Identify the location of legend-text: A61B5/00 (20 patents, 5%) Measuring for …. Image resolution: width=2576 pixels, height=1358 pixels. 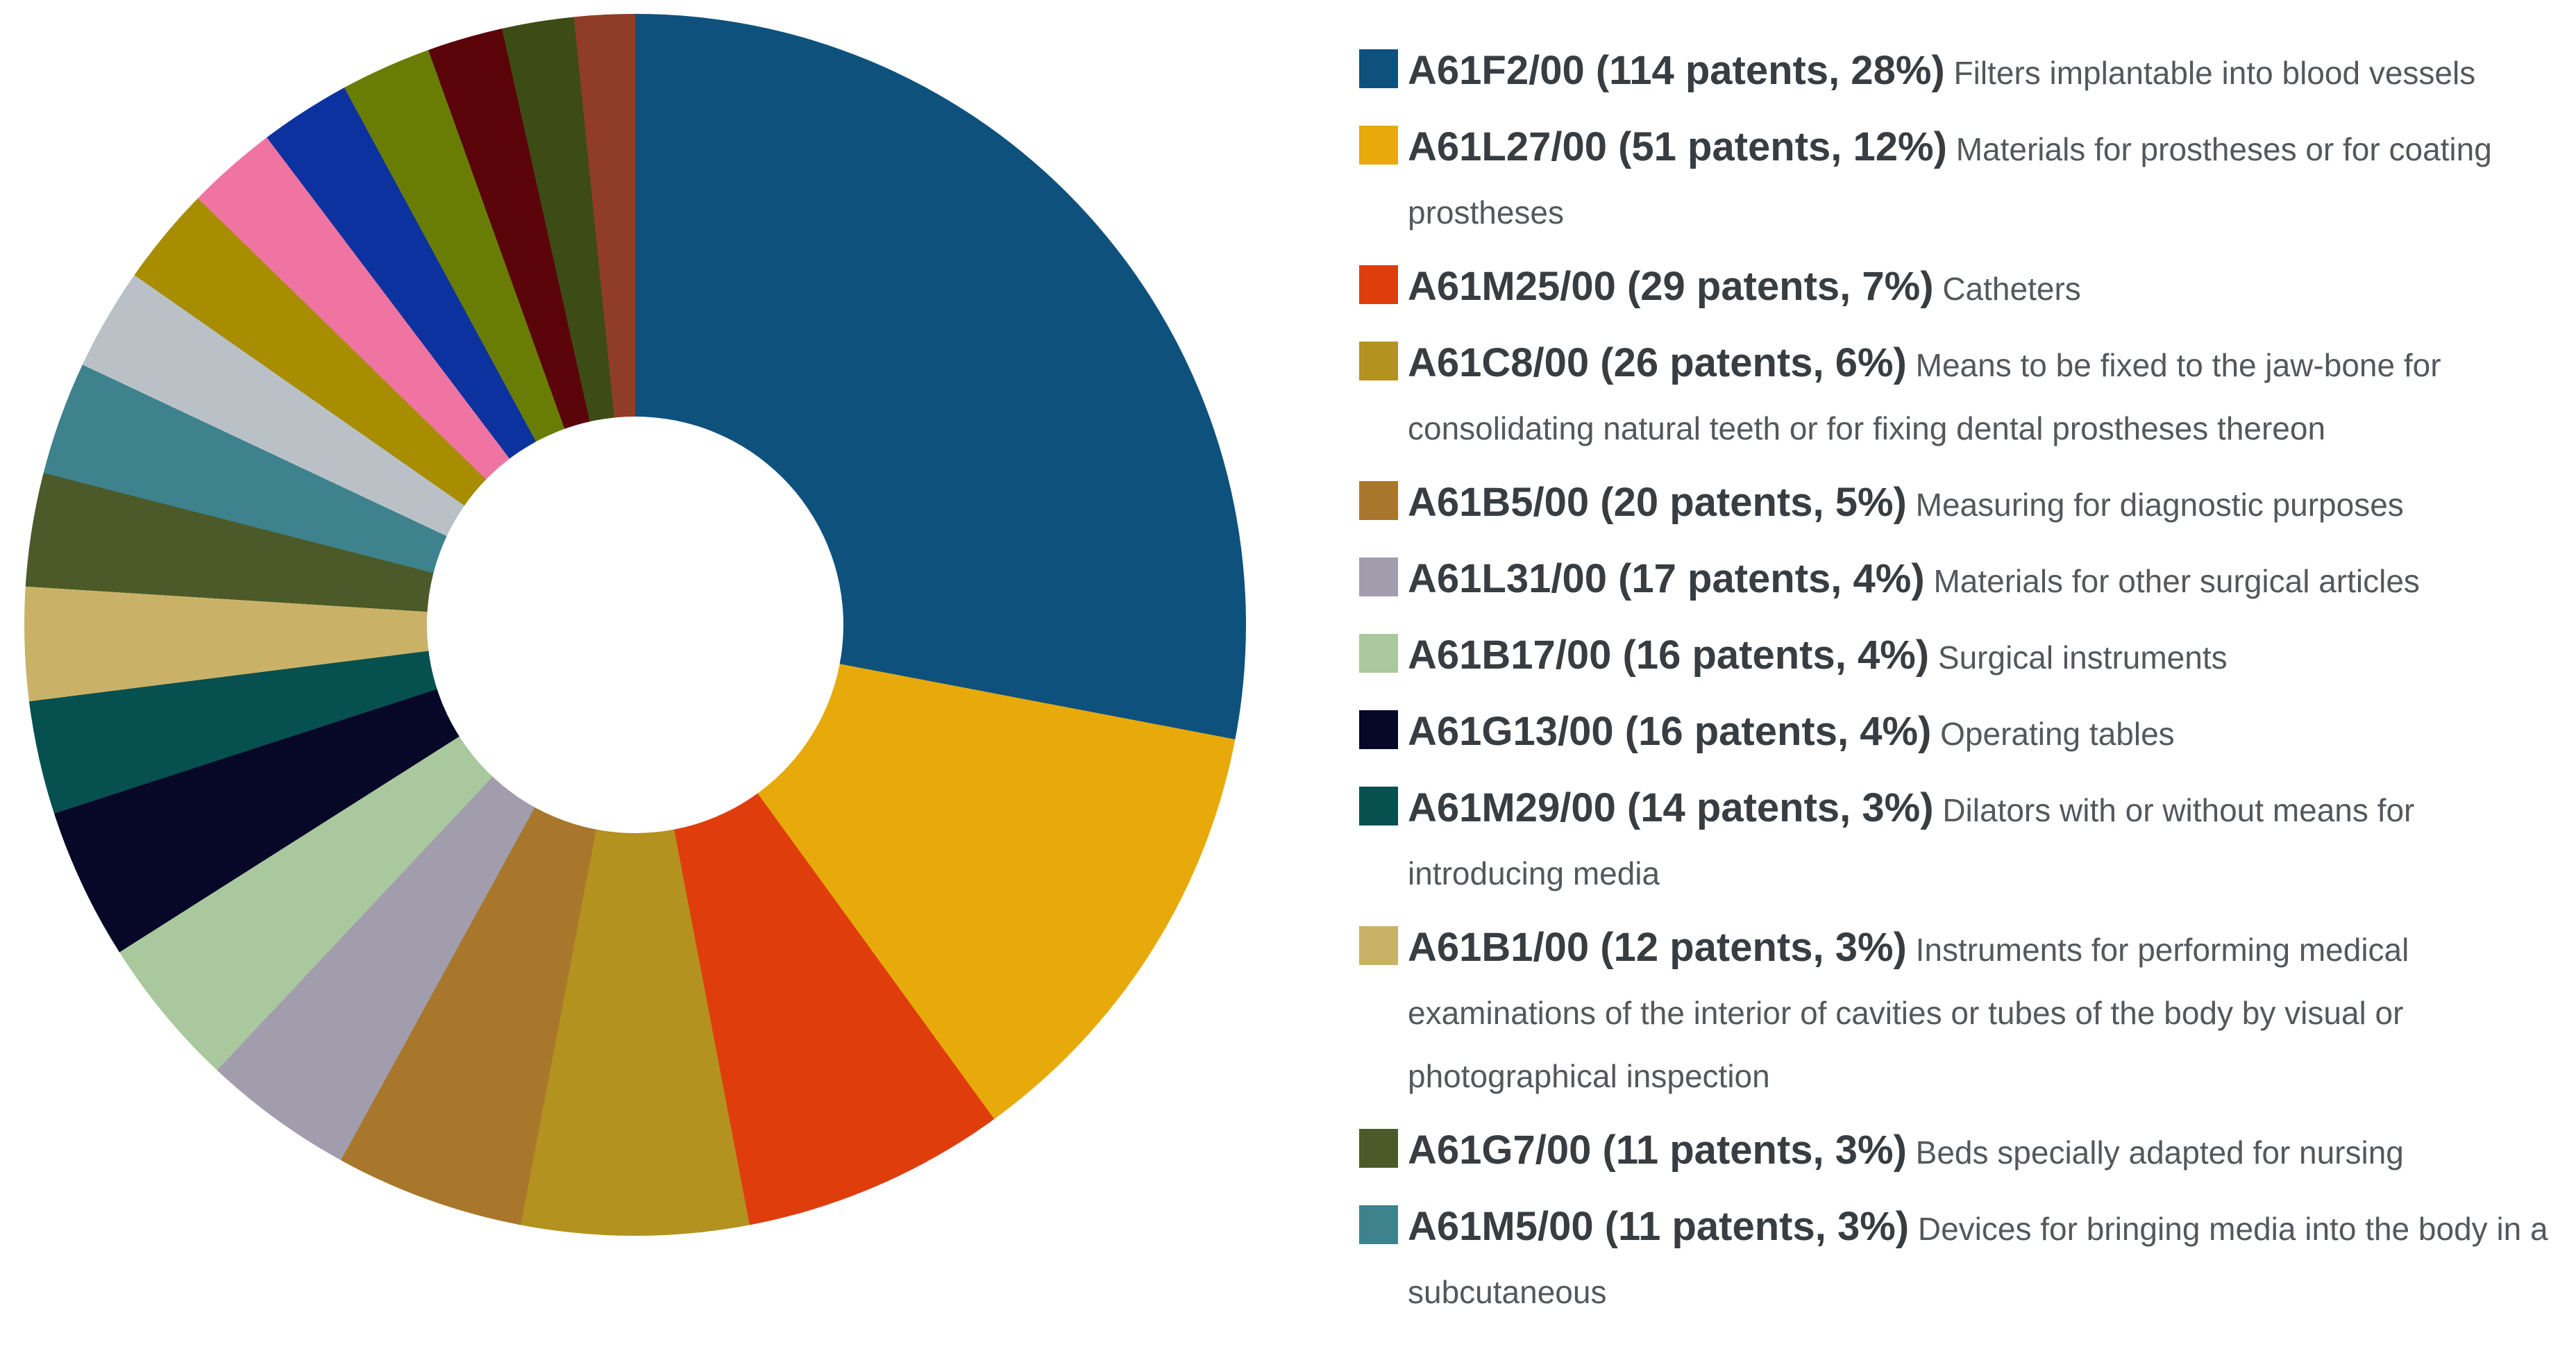
(1987, 504).